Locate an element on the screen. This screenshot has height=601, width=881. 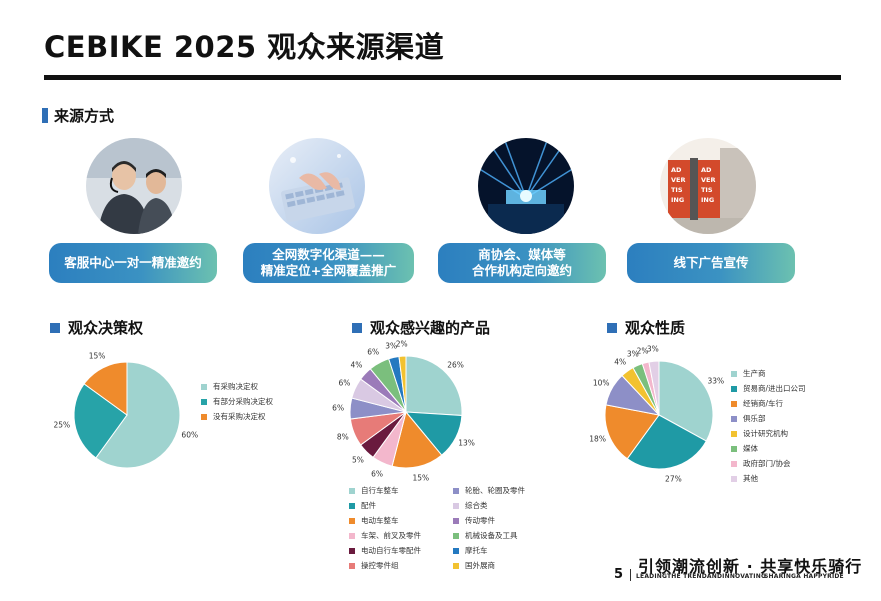
legend-label: 其他 is located at coordinates (750, 478).